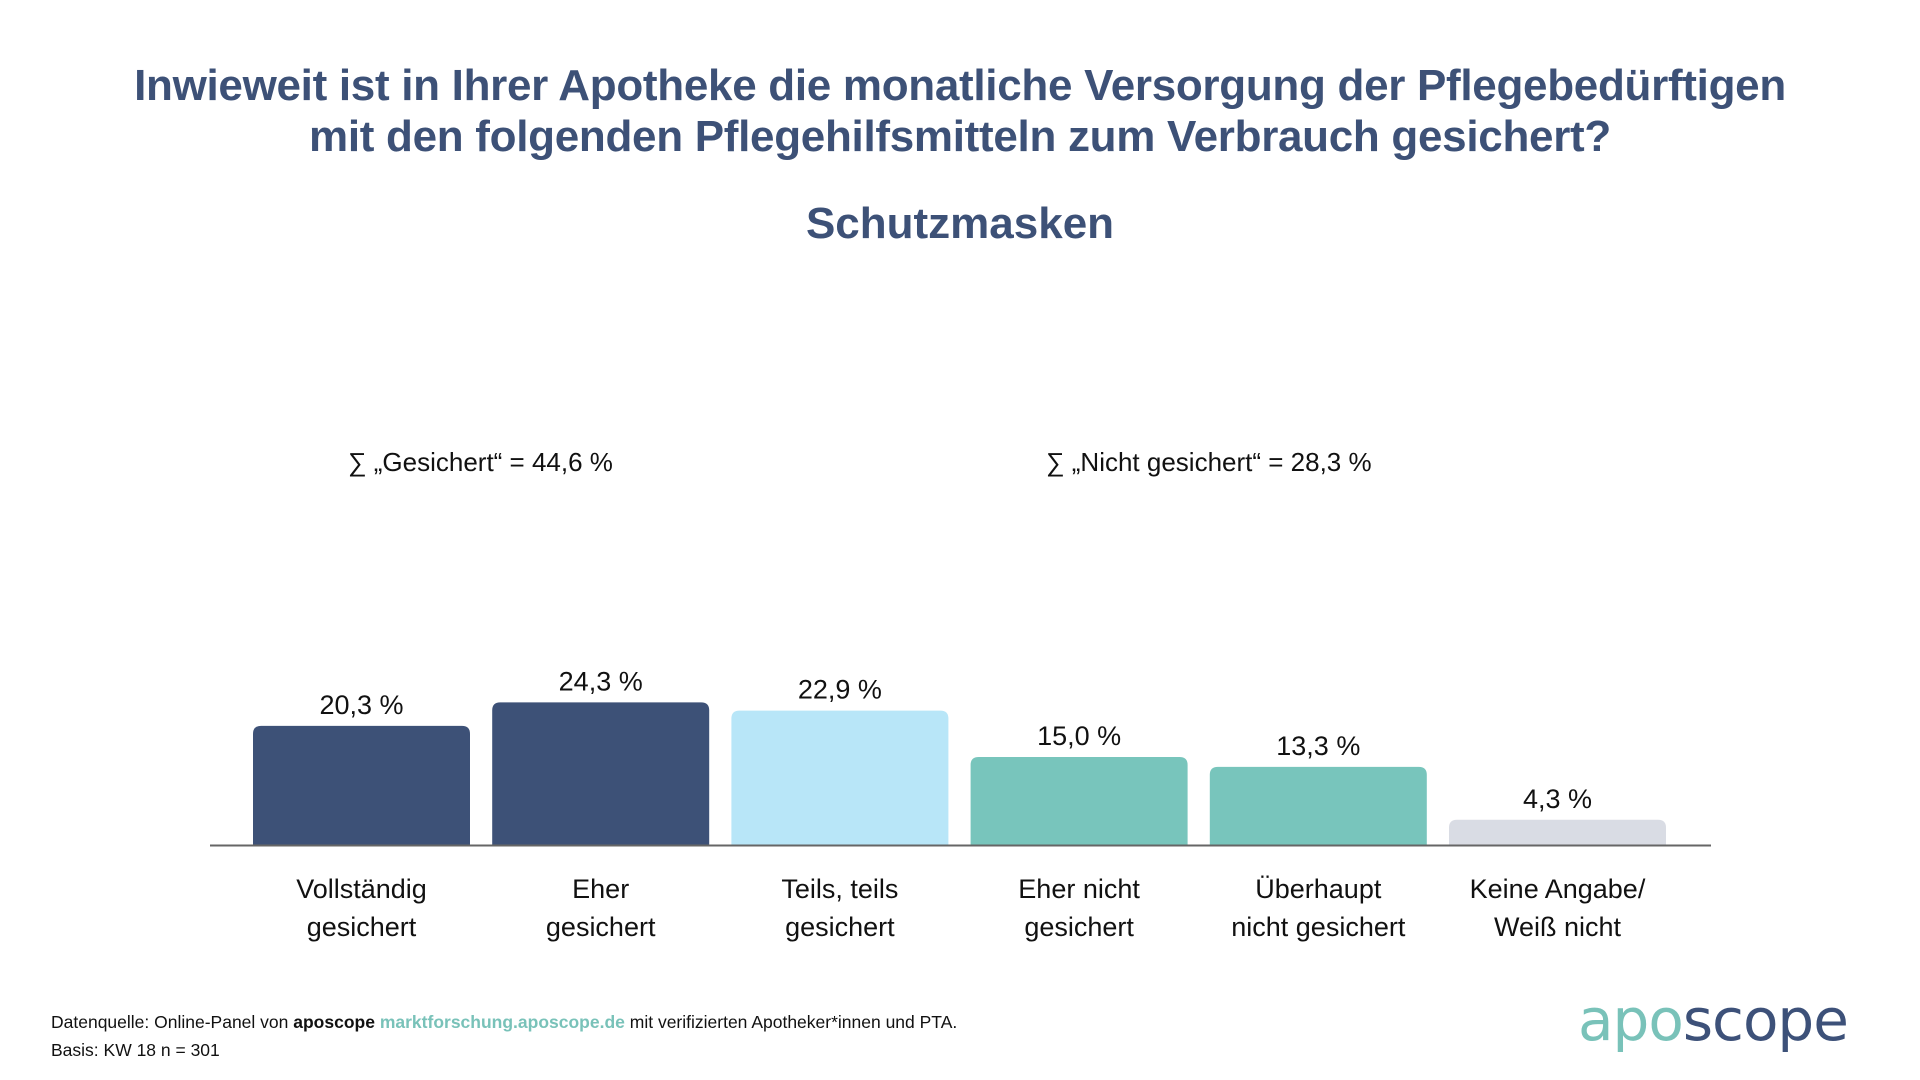 The image size is (1920, 1080). What do you see at coordinates (1631, 1020) in the screenshot?
I see `logo-part-apo: apo` at bounding box center [1631, 1020].